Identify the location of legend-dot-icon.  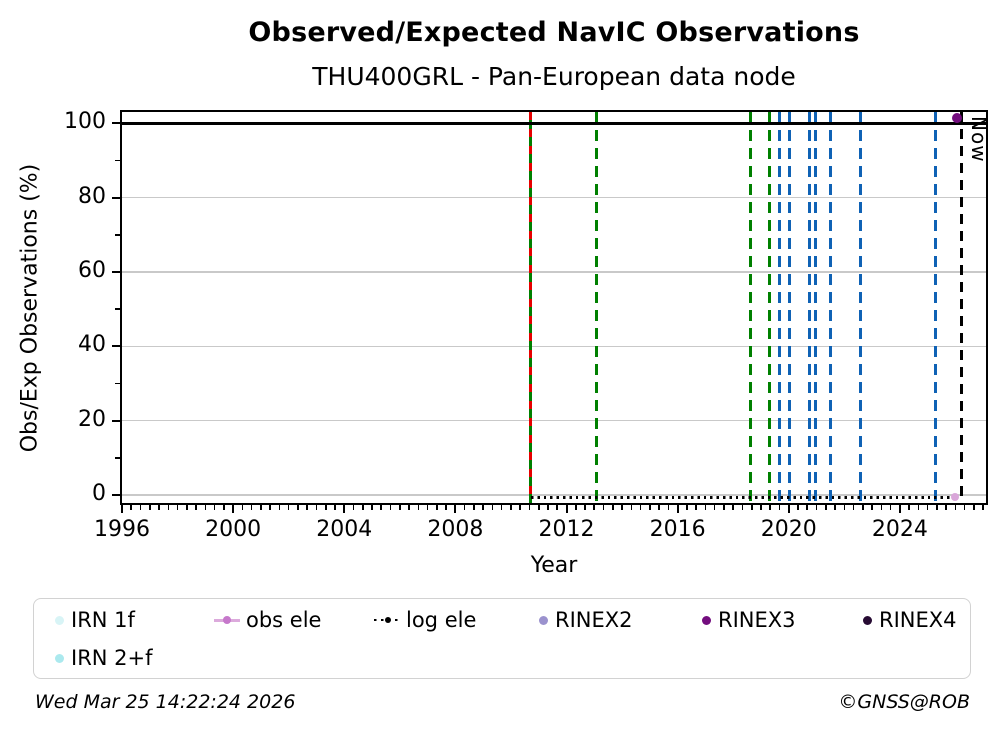
(543, 620).